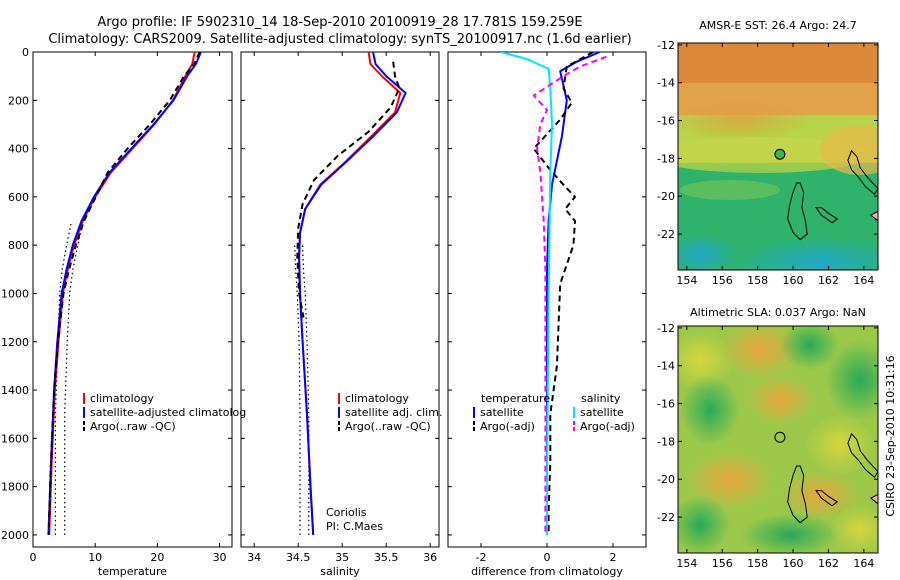  I want to click on side-timestamp: CSIRO 23-Sep-2010 10:31:16, so click(890, 435).